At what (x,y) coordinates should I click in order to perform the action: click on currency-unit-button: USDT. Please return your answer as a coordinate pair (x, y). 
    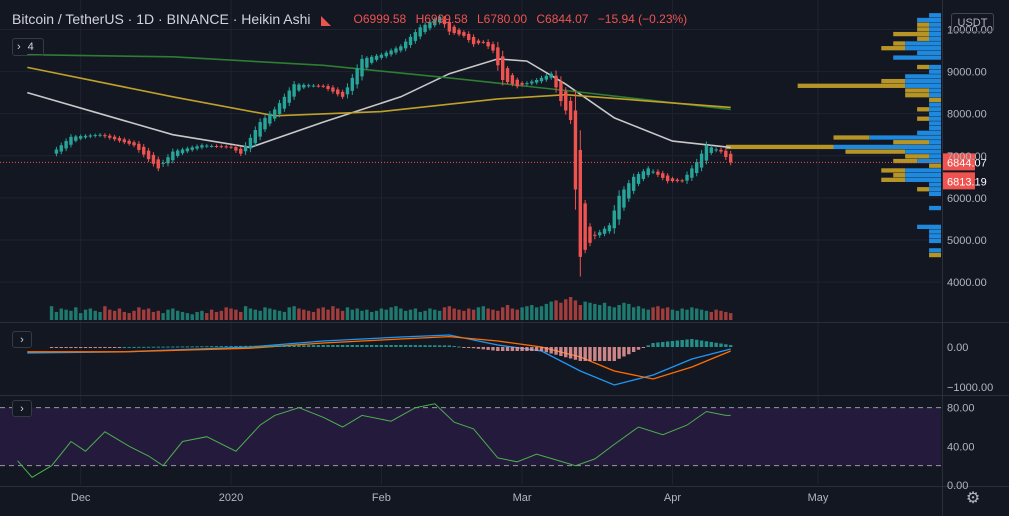
    Looking at the image, I should click on (972, 22).